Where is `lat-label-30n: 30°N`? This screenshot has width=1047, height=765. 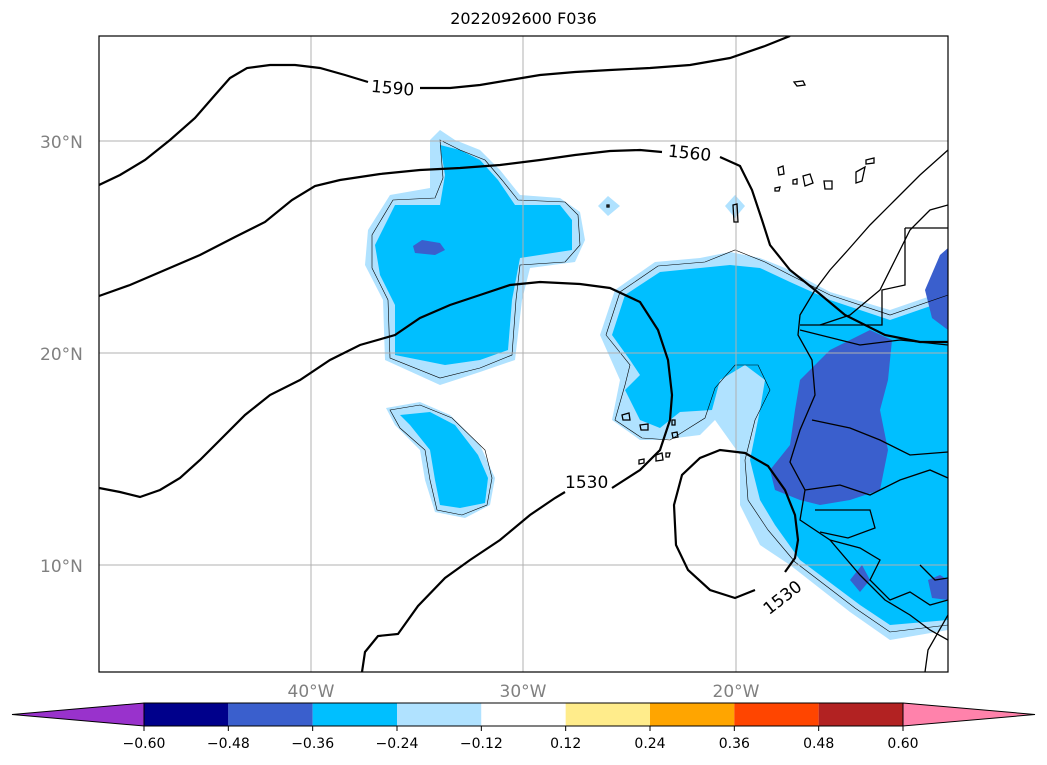 lat-label-30n: 30°N is located at coordinates (61, 143).